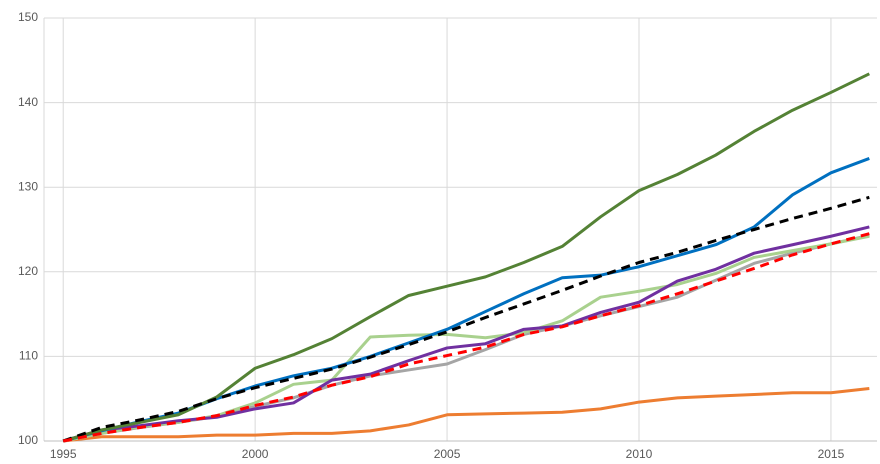 The image size is (880, 464). What do you see at coordinates (831, 454) in the screenshot?
I see `x-tick-label: 2015` at bounding box center [831, 454].